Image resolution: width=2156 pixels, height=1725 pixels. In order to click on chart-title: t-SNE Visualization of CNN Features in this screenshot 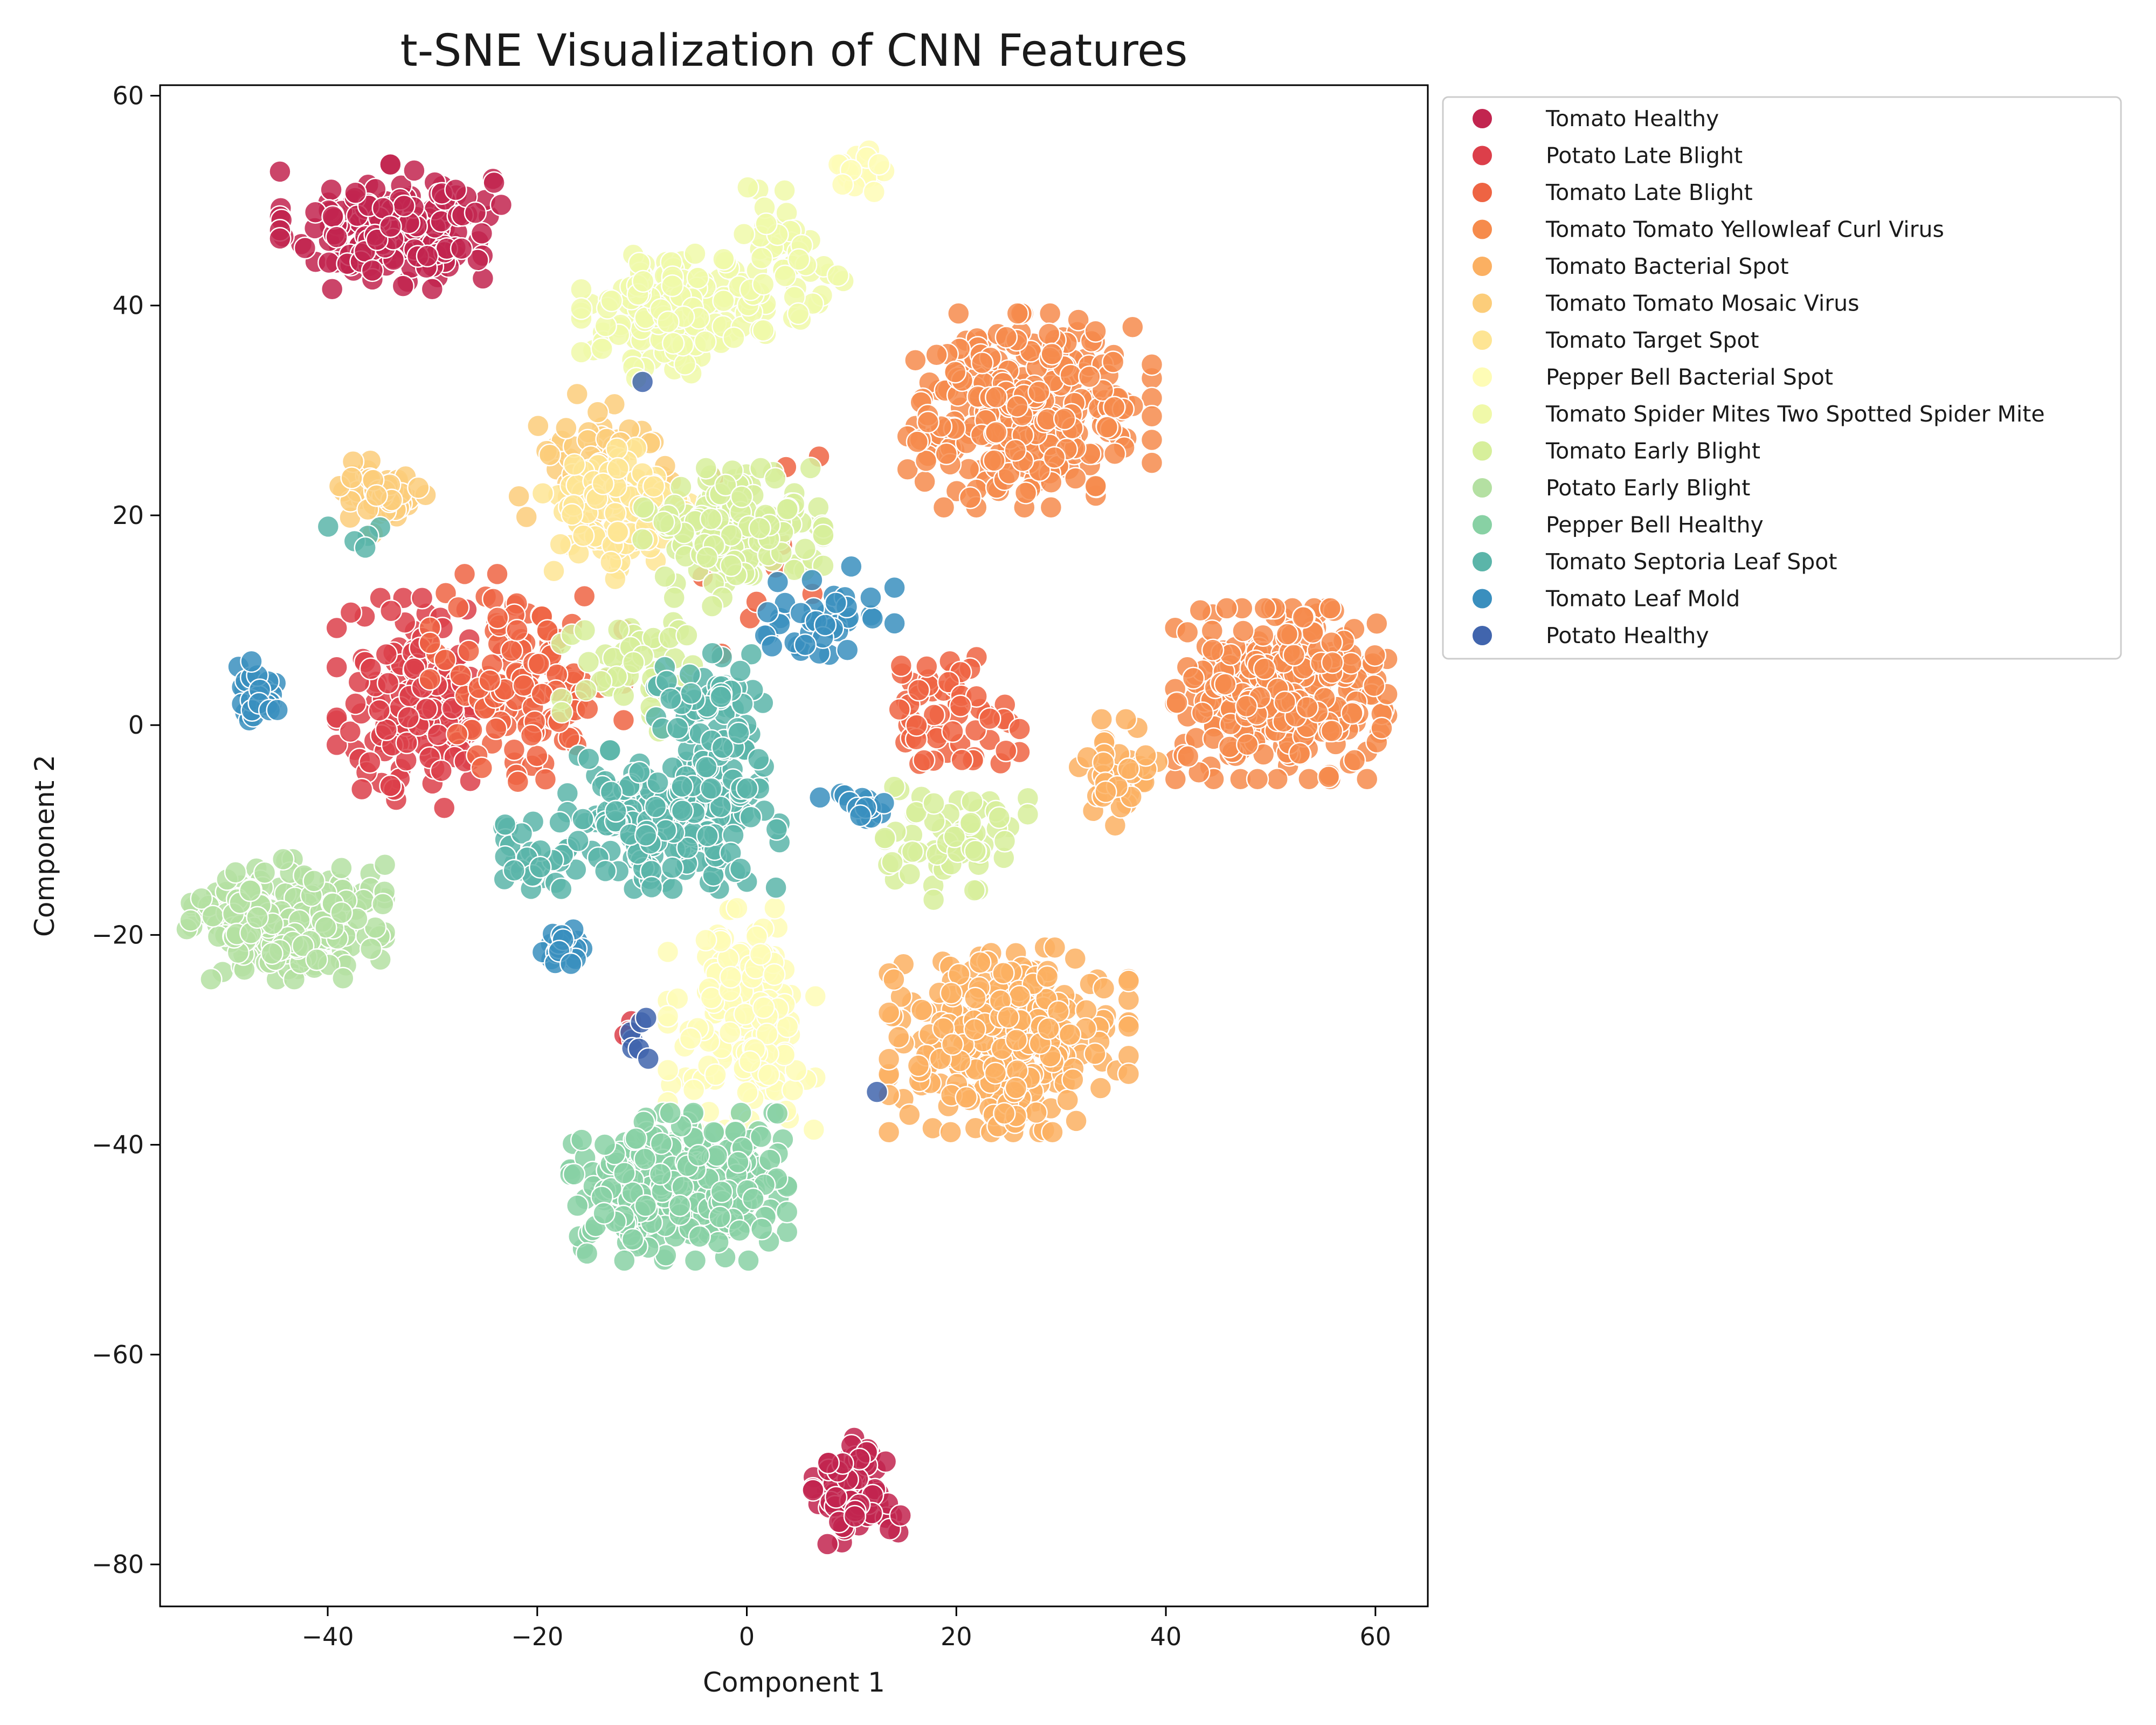, I will do `click(794, 51)`.